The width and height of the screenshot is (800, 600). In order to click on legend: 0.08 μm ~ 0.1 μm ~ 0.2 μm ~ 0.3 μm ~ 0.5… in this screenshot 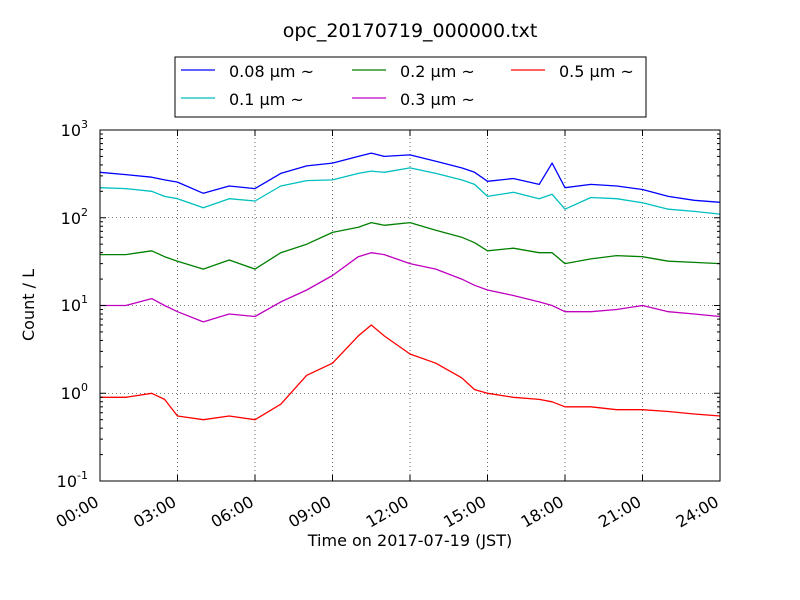, I will do `click(410, 87)`.